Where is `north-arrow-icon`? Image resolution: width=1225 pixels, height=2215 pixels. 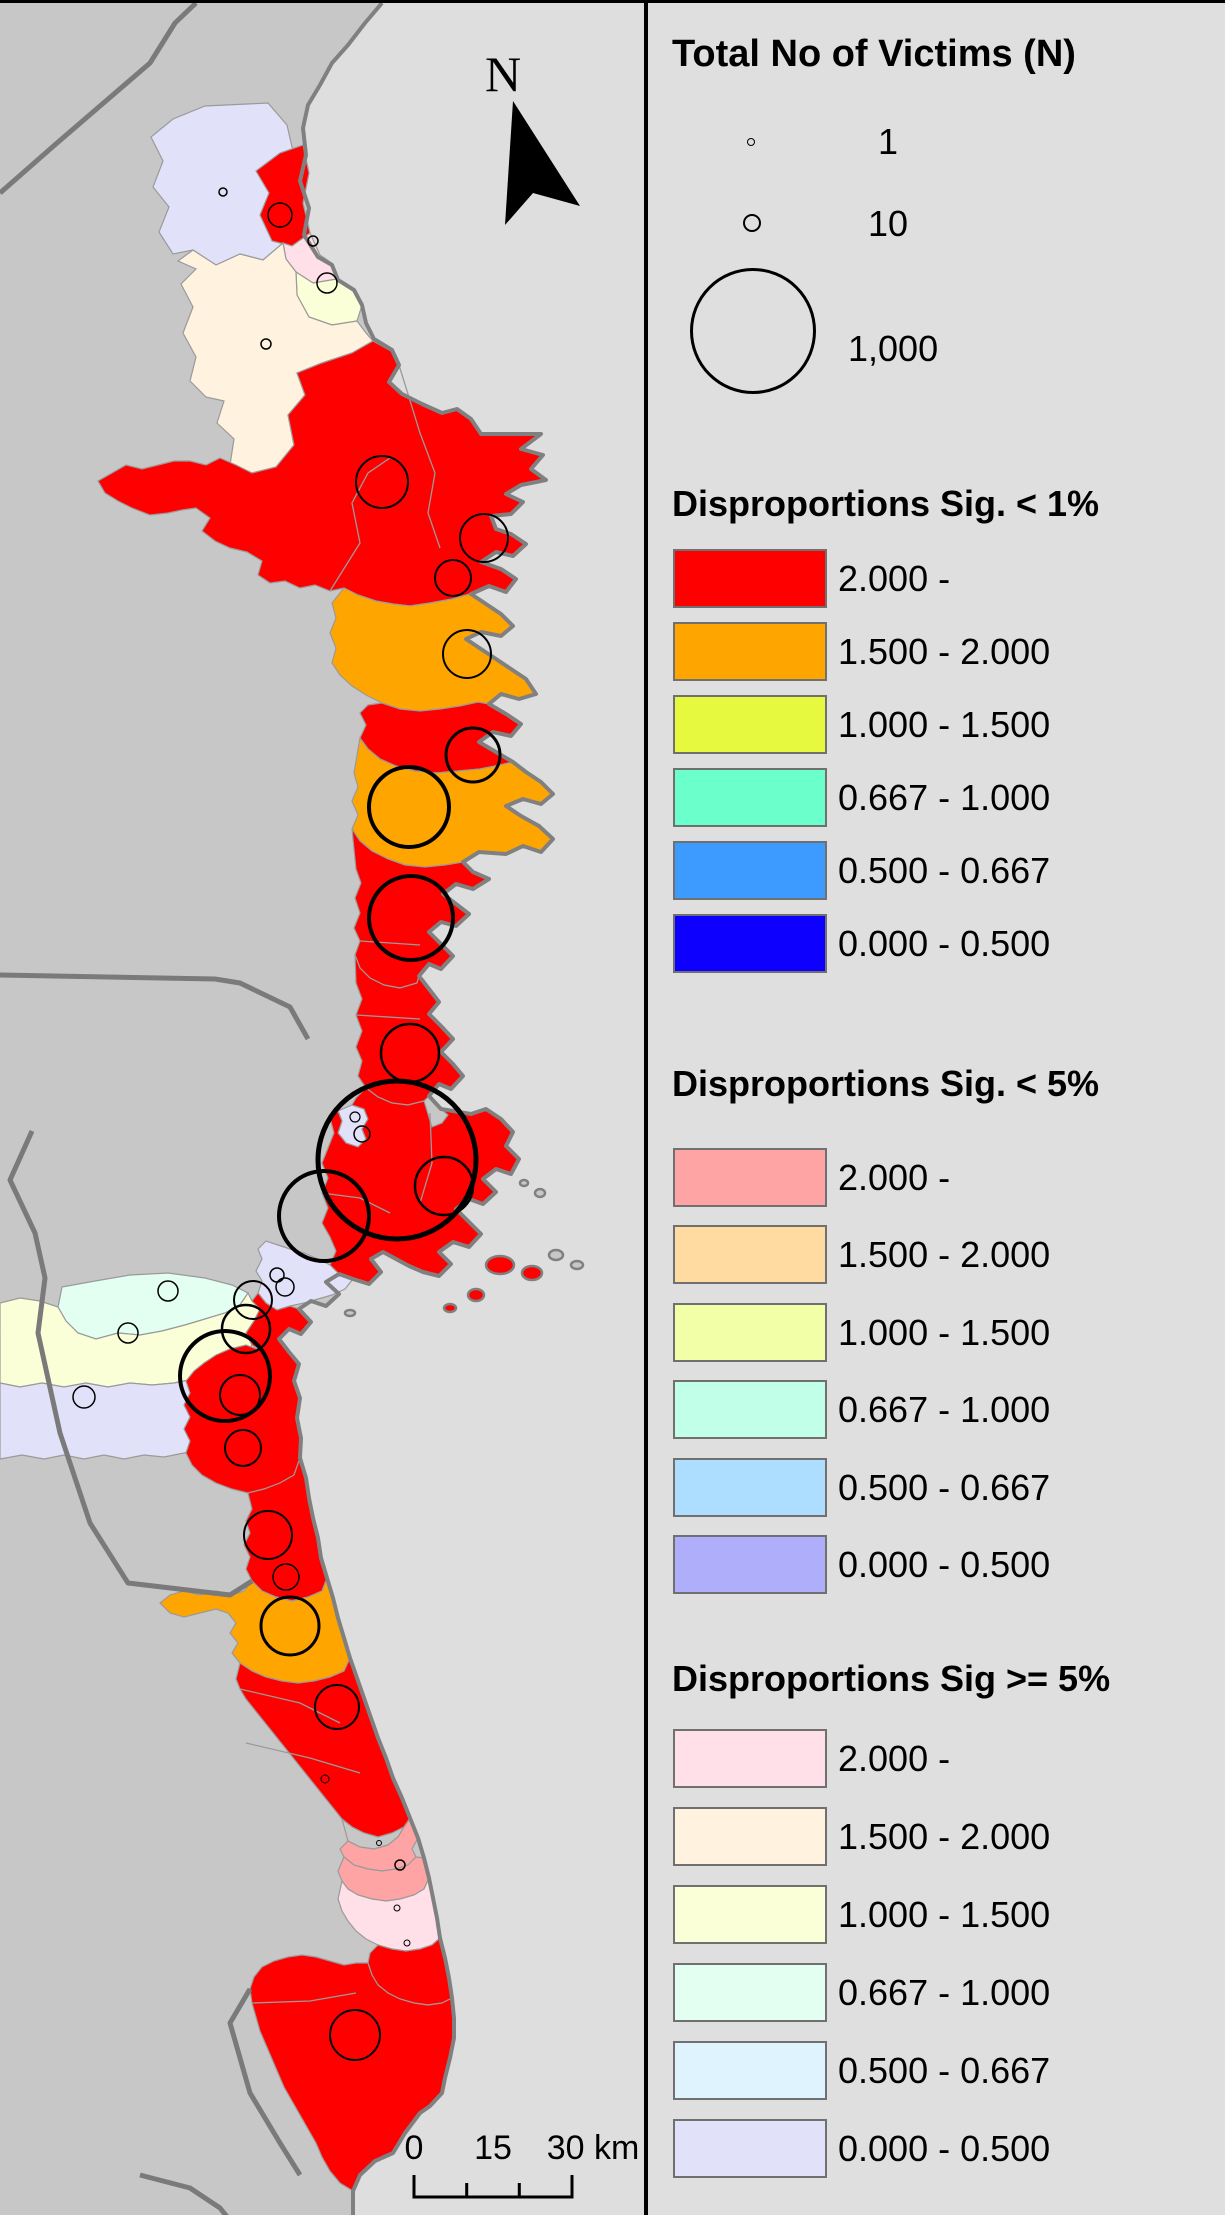
north-arrow-icon is located at coordinates (542, 163).